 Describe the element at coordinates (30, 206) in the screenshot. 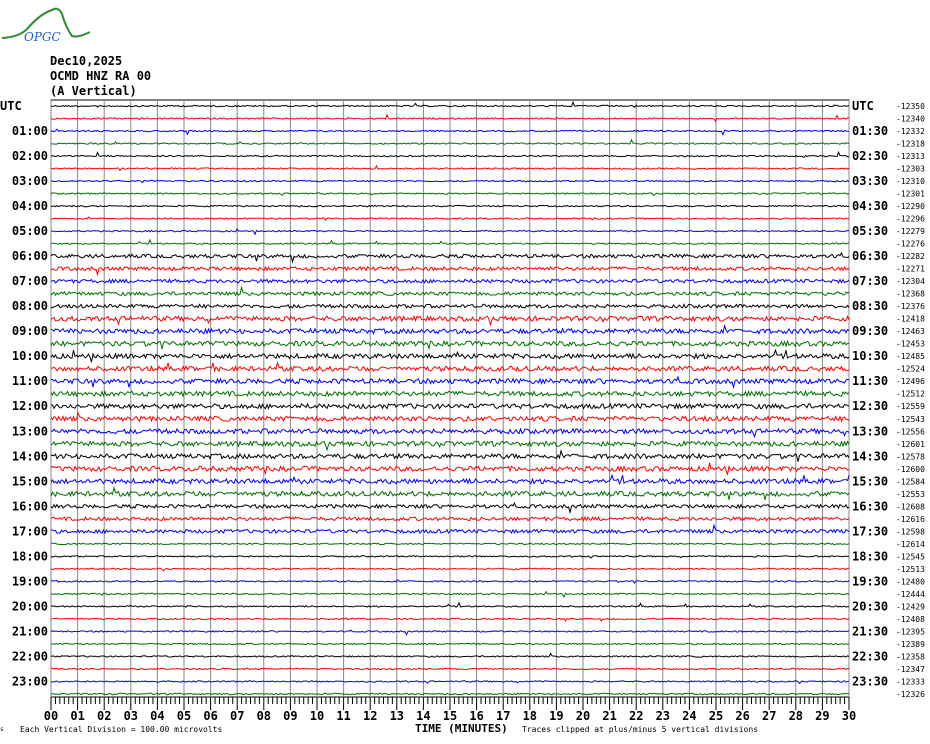

I see `left-time-label: 04:00` at that location.